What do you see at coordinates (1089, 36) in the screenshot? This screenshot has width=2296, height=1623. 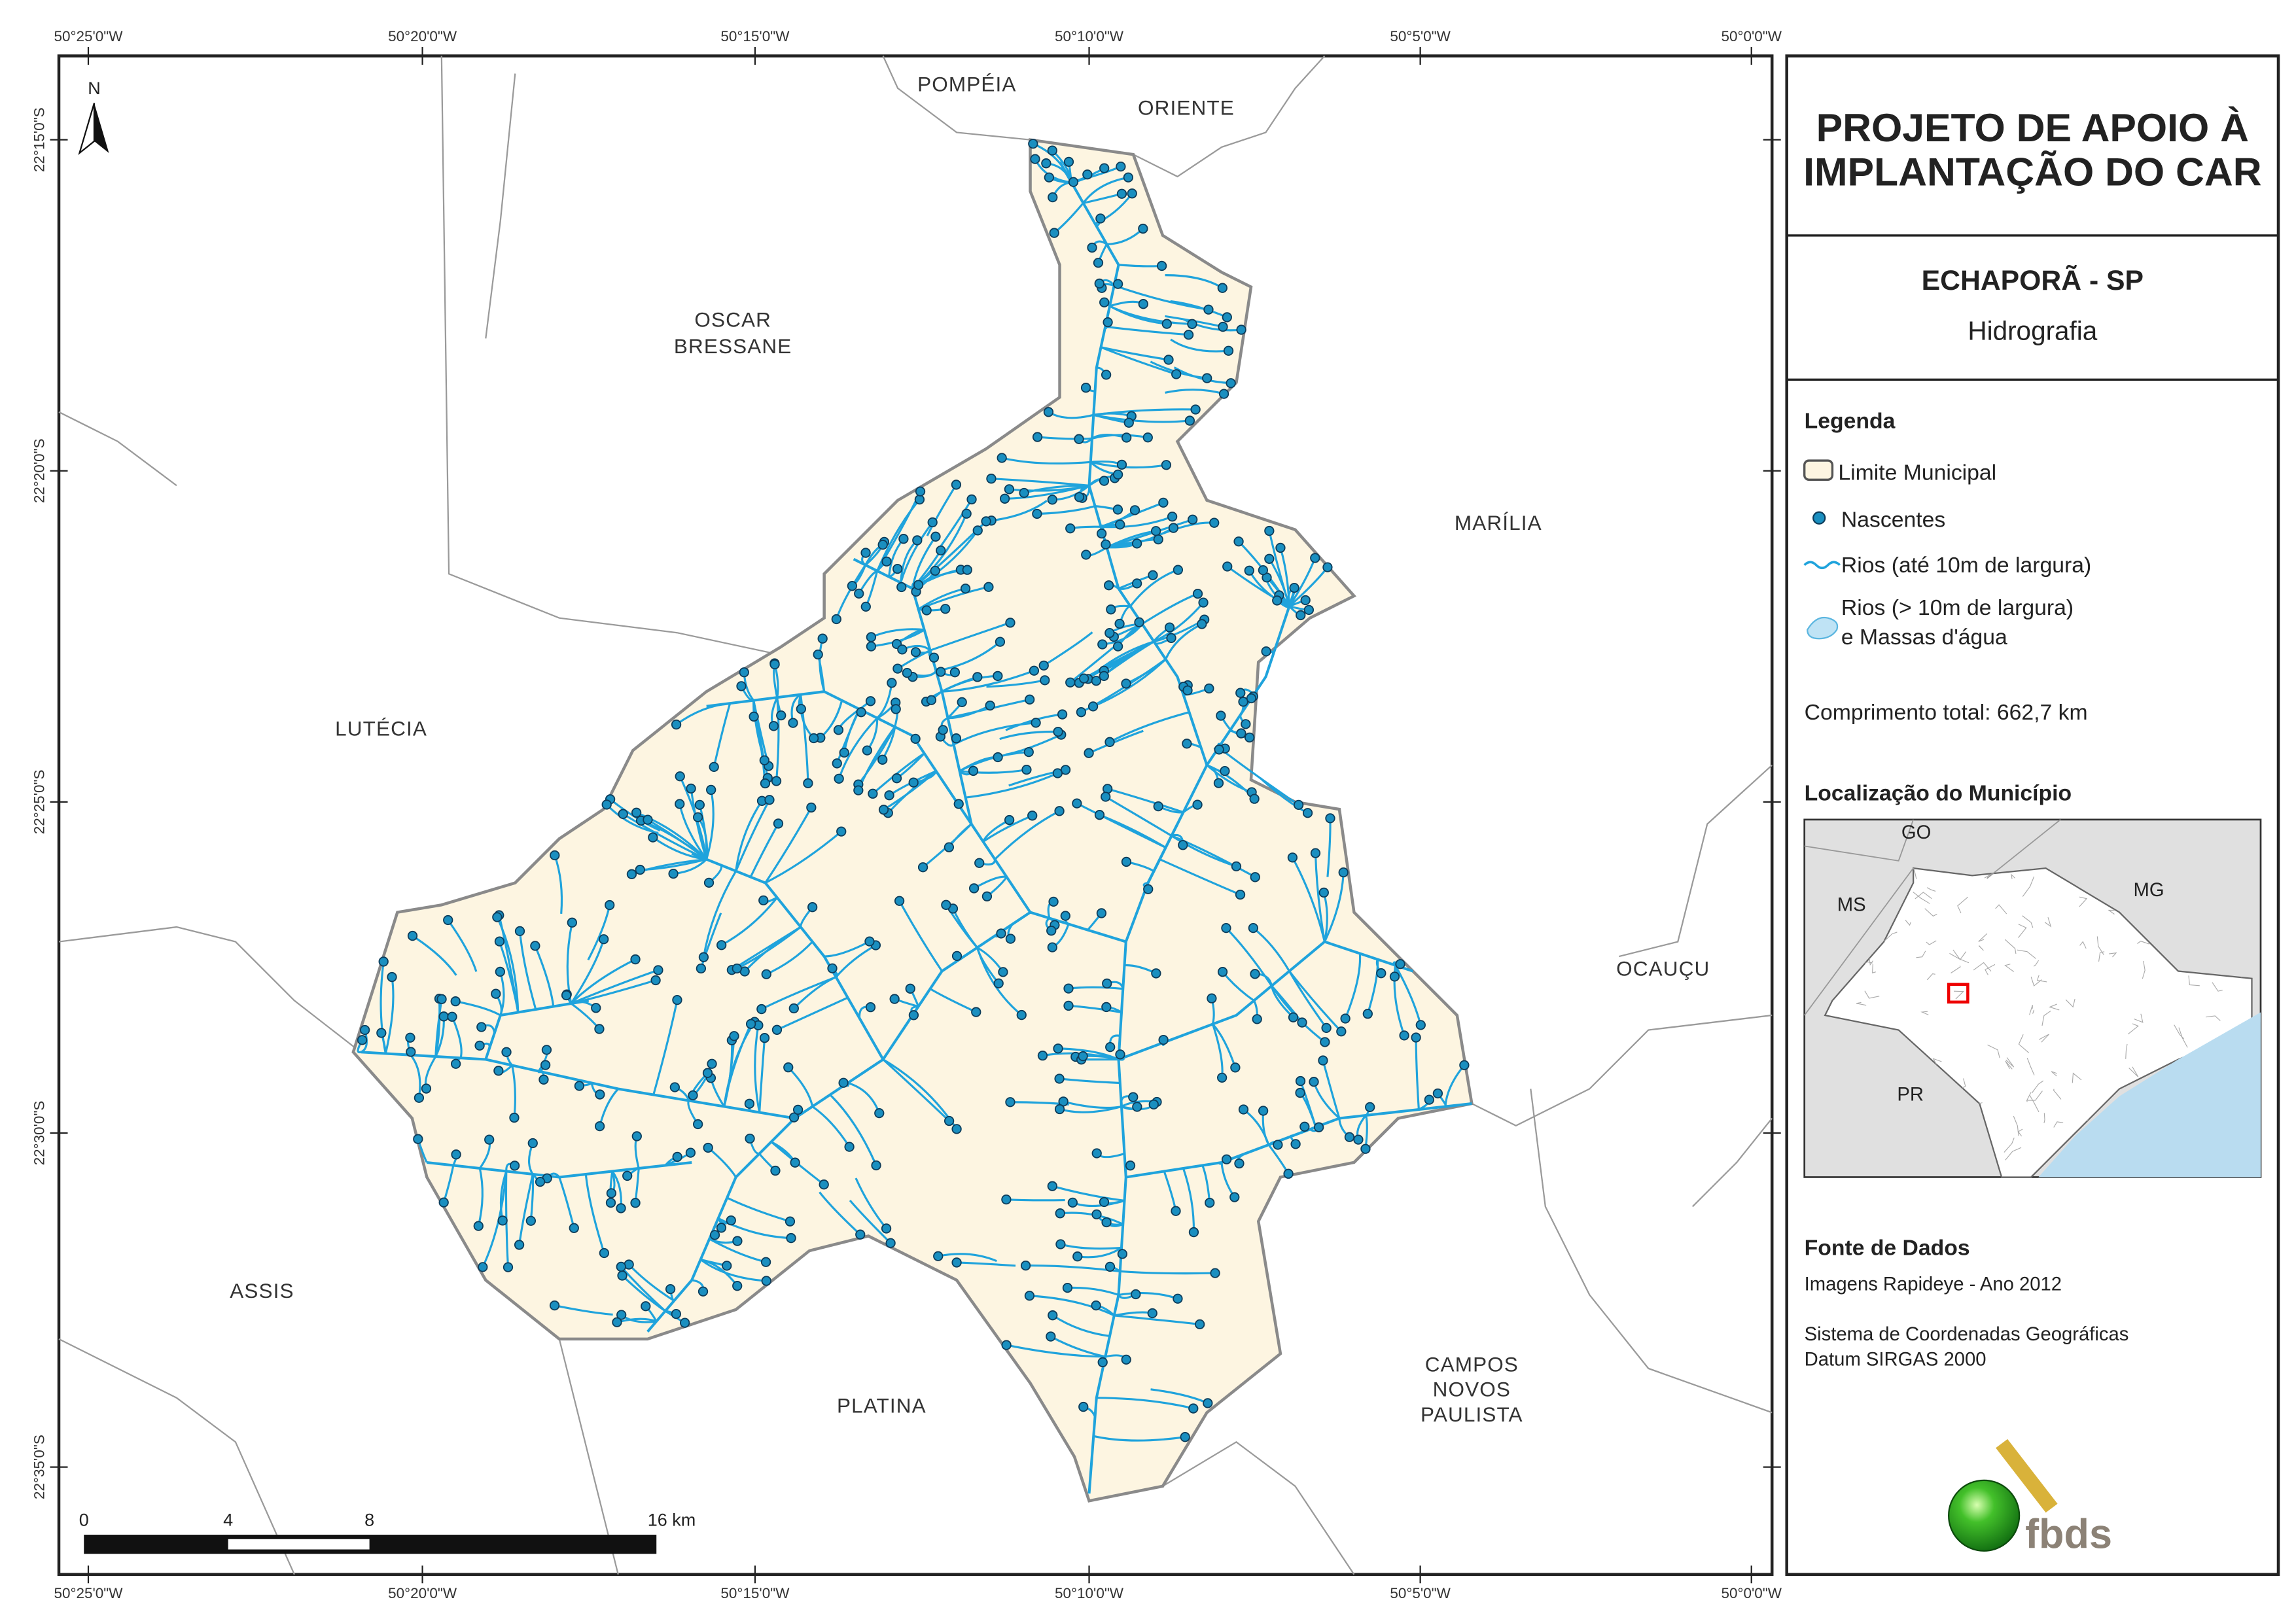 I see `longitude-label: 50°10'0"W` at bounding box center [1089, 36].